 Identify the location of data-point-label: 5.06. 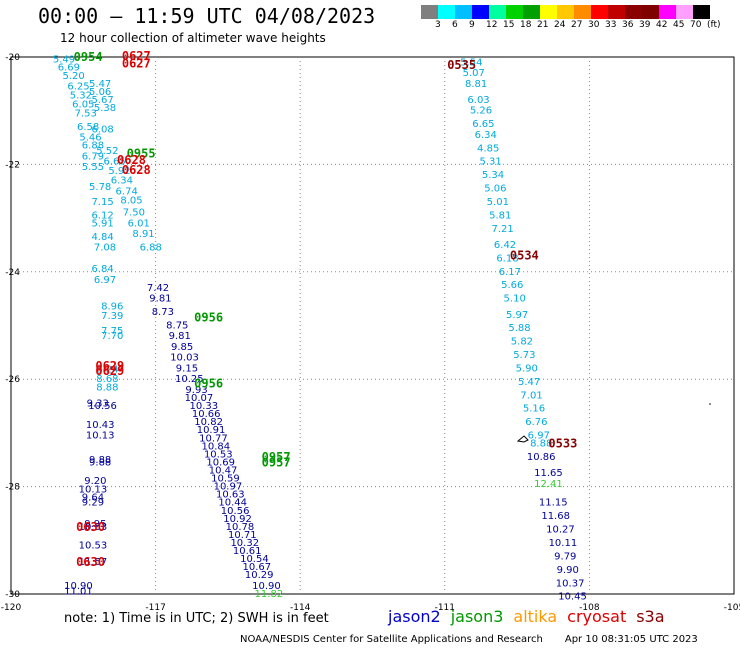
(495, 189).